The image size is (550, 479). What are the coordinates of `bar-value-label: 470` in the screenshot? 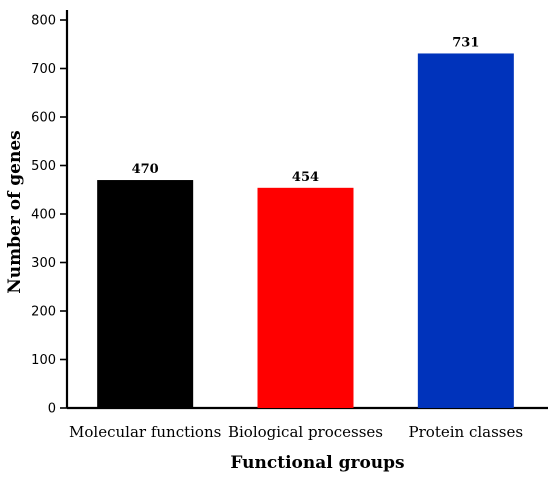 It's located at (145, 169).